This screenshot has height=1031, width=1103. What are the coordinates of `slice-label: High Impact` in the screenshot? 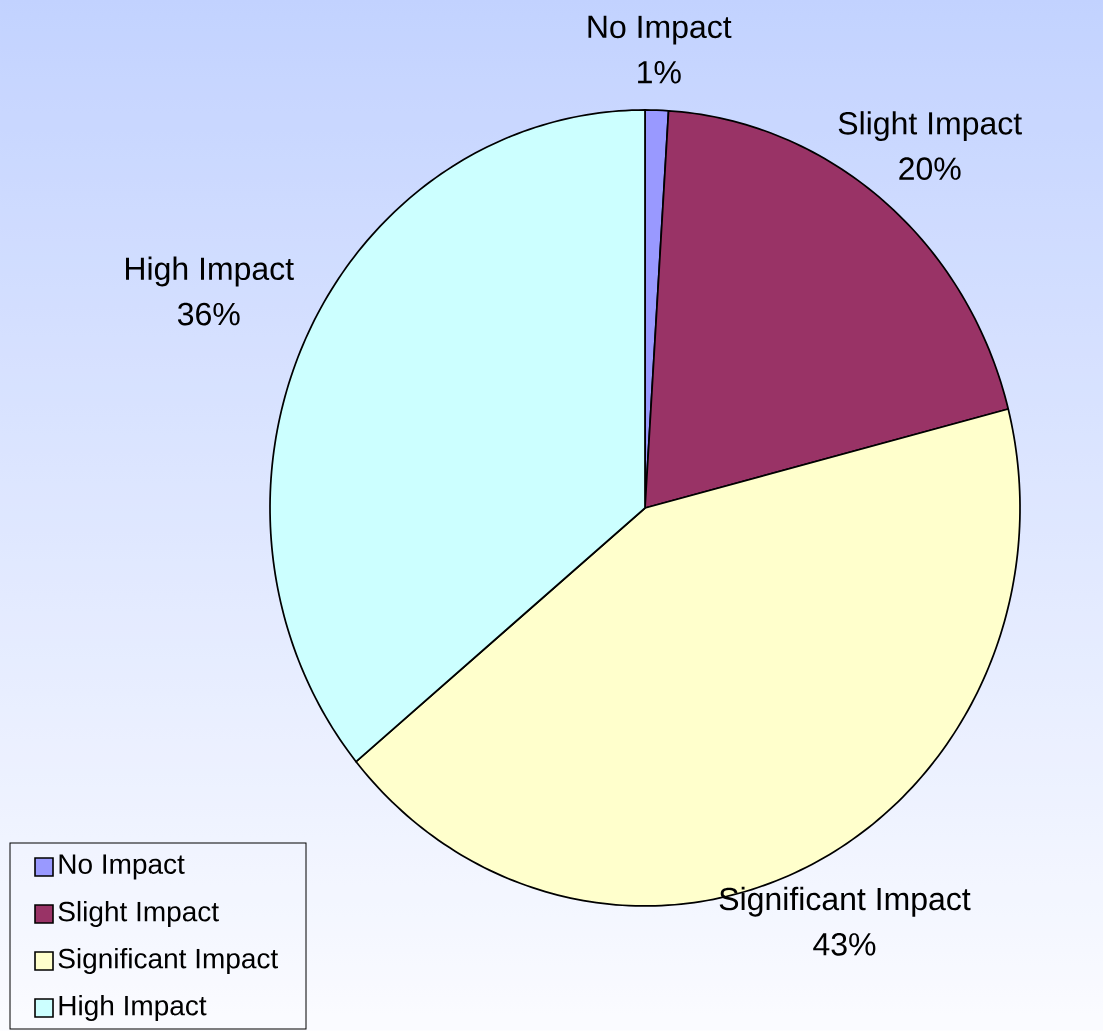 It's located at (210, 271).